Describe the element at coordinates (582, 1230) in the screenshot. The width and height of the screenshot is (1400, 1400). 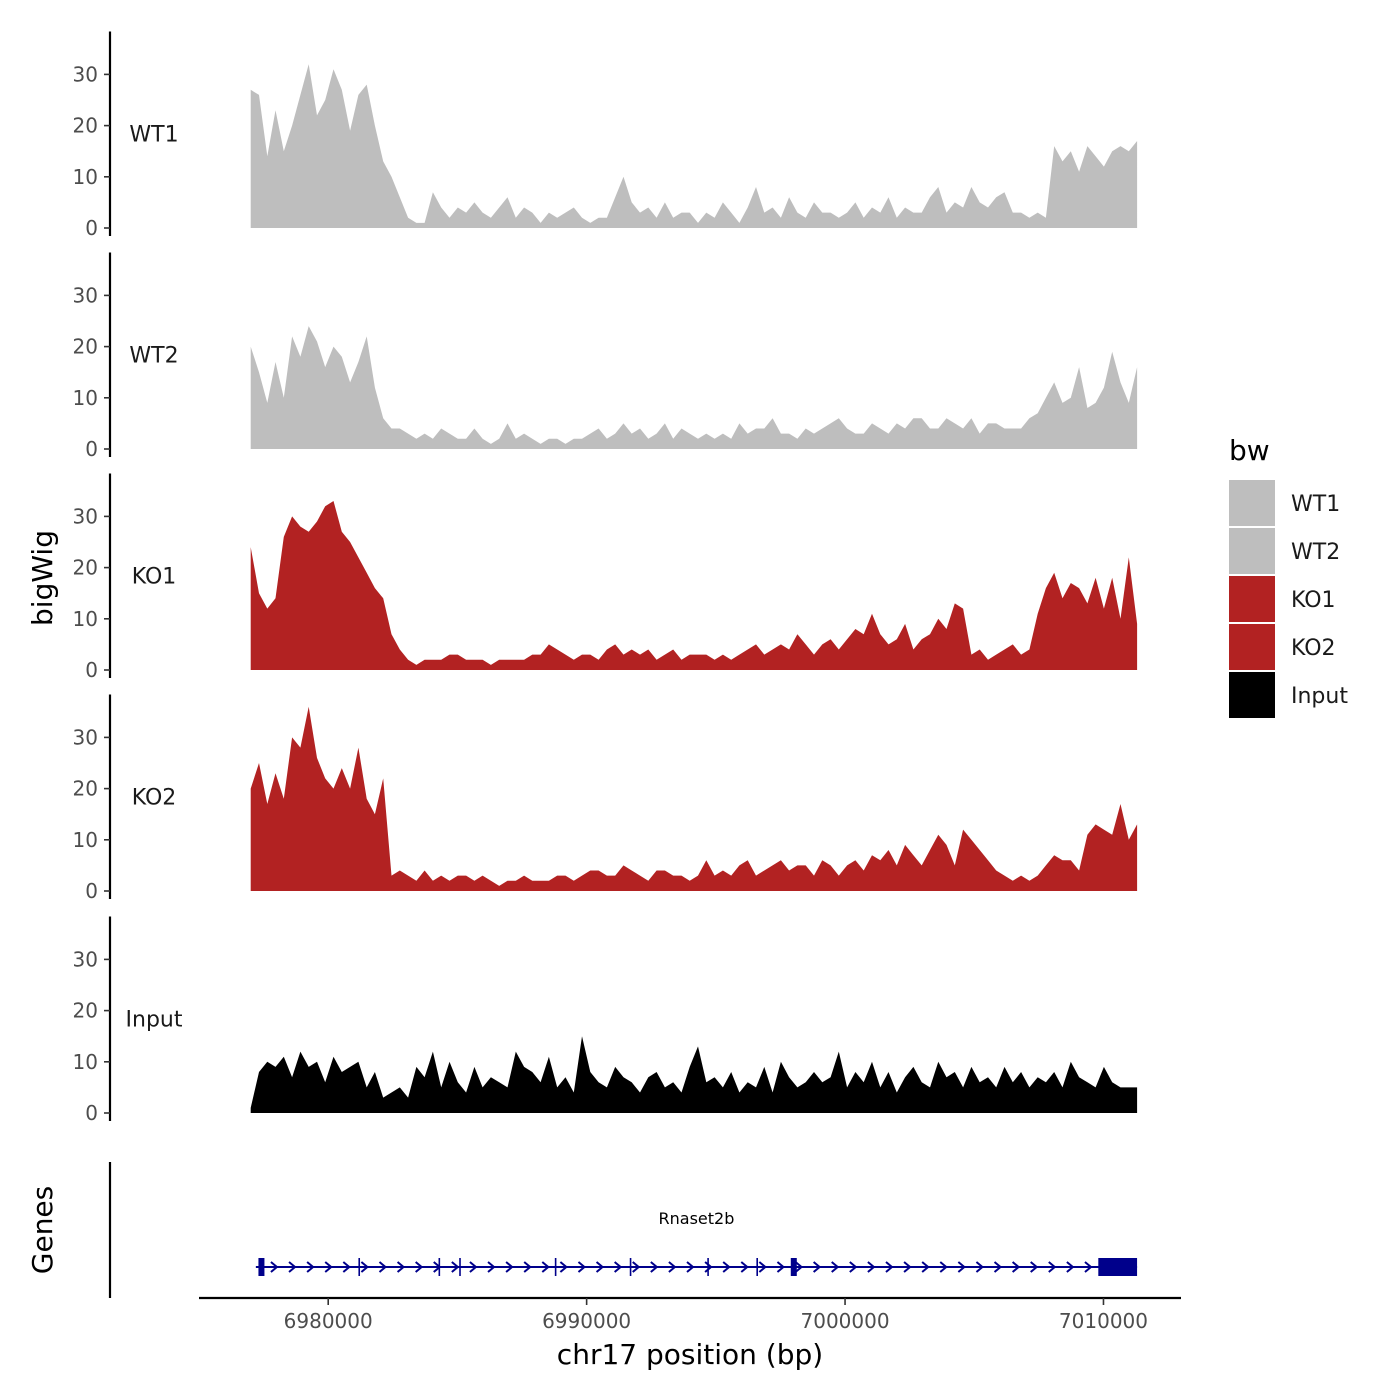
I see `genes-panel: Genes Rnaset2b` at that location.